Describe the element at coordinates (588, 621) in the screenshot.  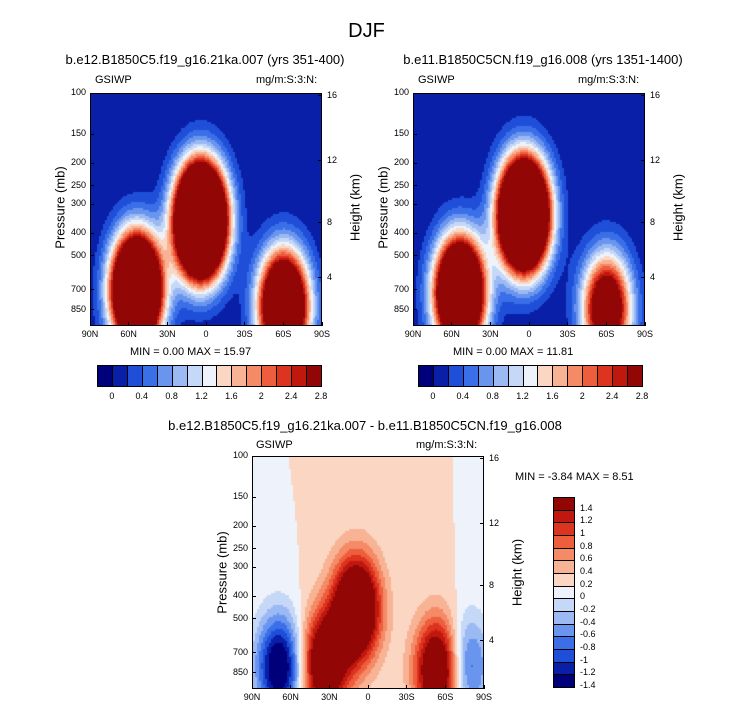
I see `colorbar-label: -0.4` at that location.